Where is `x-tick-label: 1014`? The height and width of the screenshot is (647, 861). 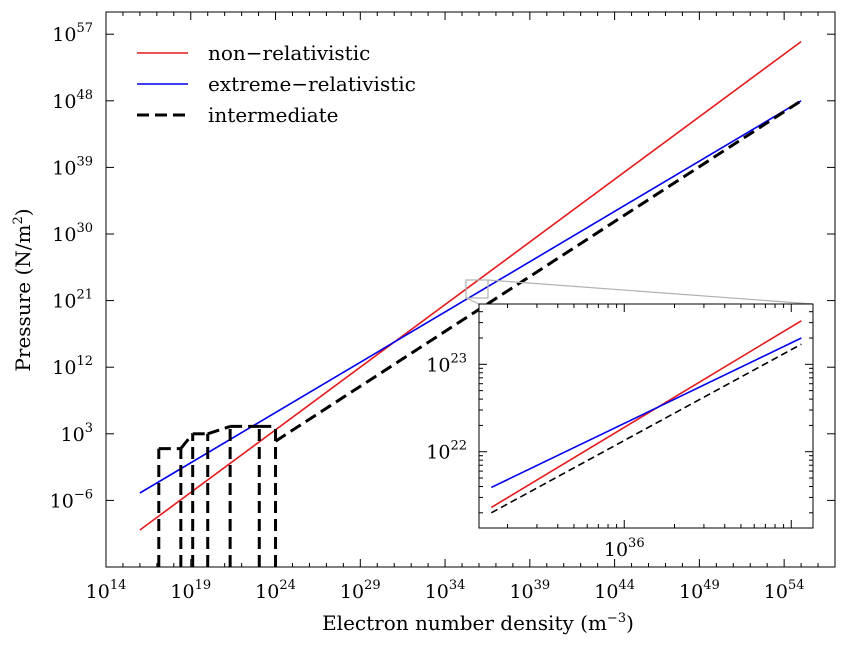 x-tick-label: 1014 is located at coordinates (106, 590).